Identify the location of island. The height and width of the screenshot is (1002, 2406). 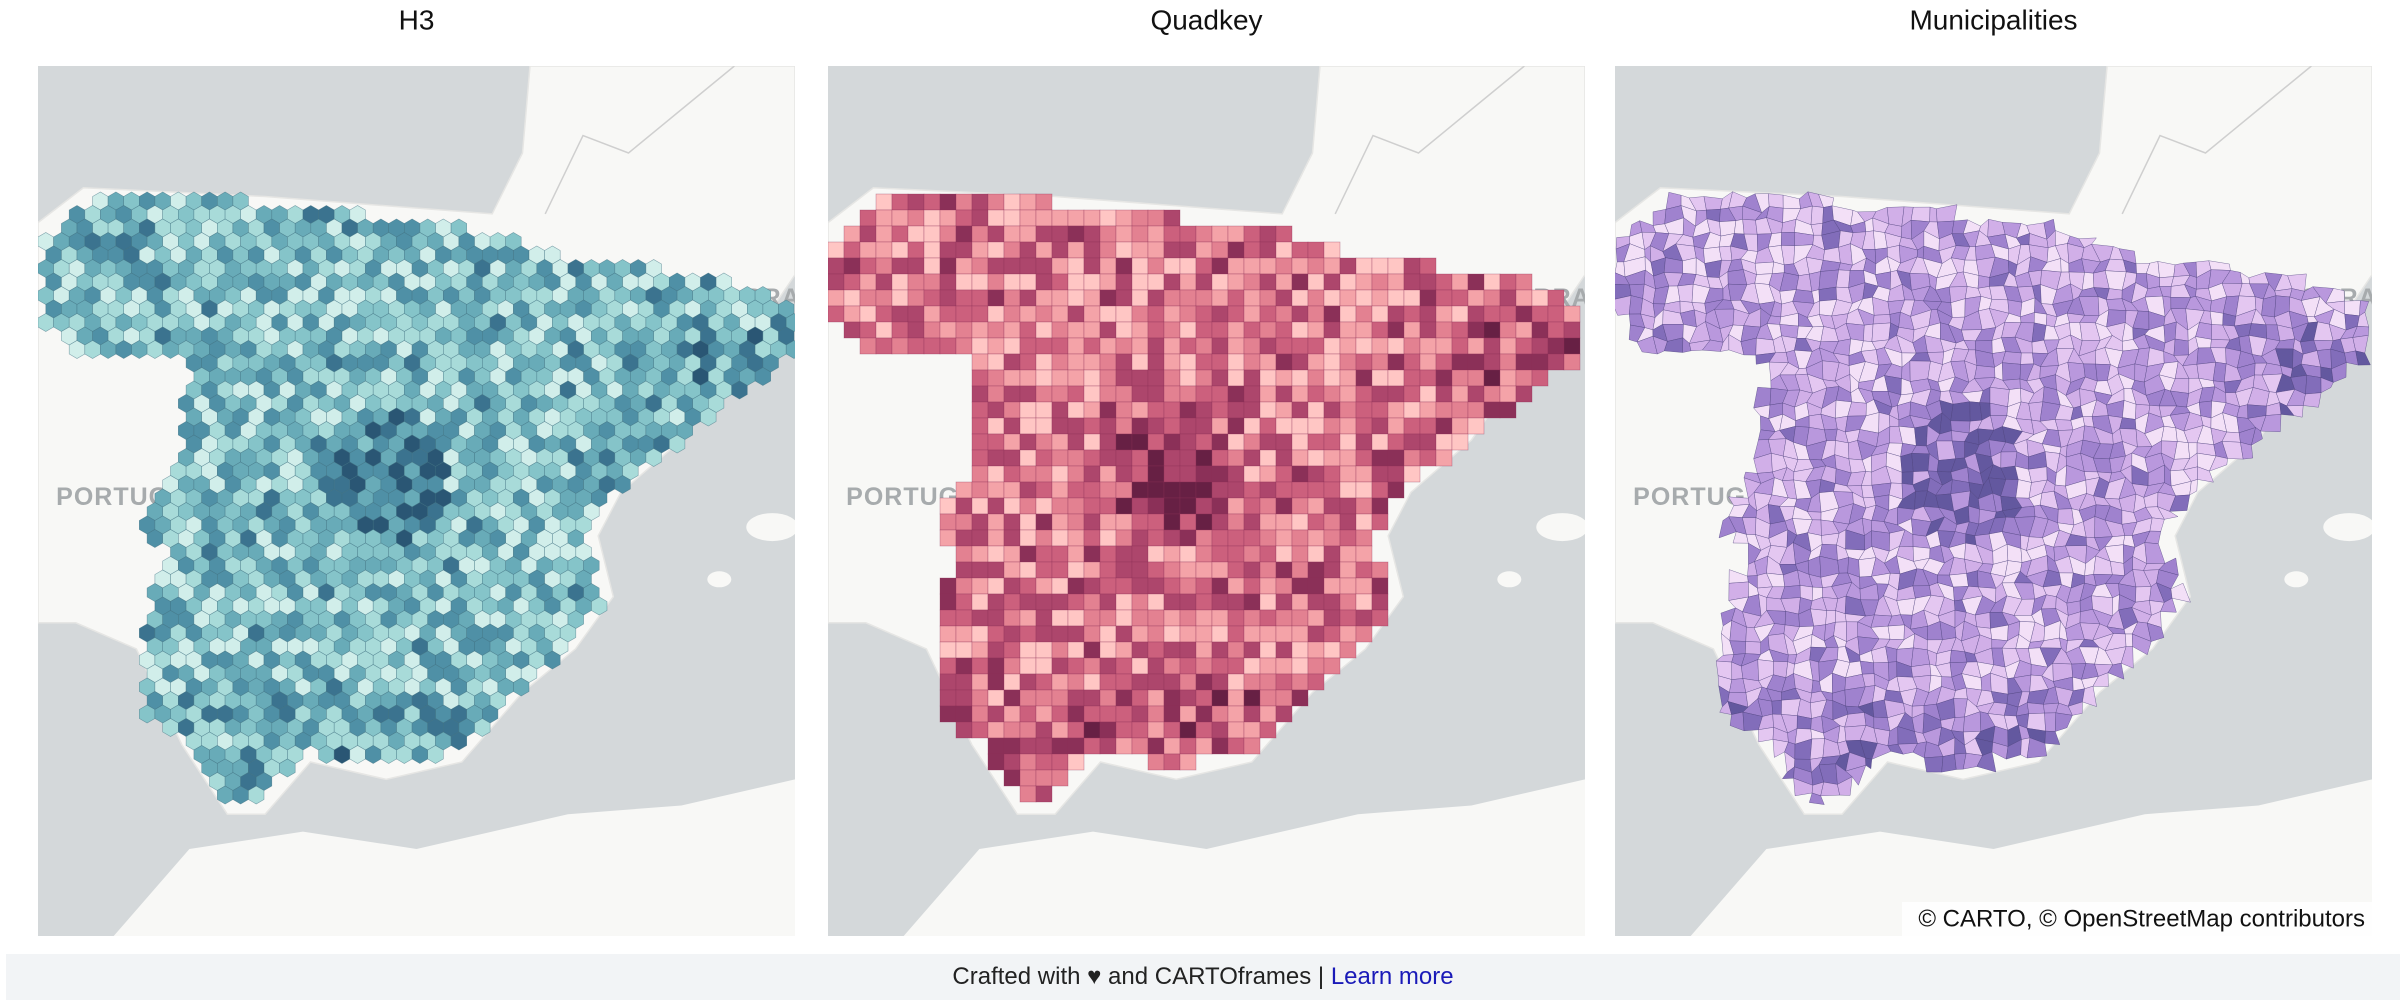
(770, 527).